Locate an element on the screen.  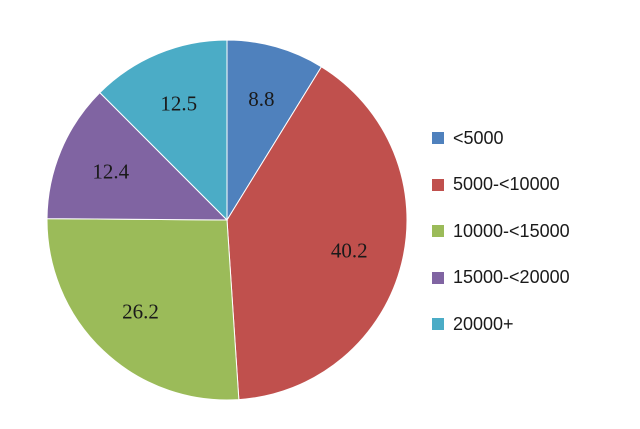
legend-item: 10000-<15000 is located at coordinates (532, 231).